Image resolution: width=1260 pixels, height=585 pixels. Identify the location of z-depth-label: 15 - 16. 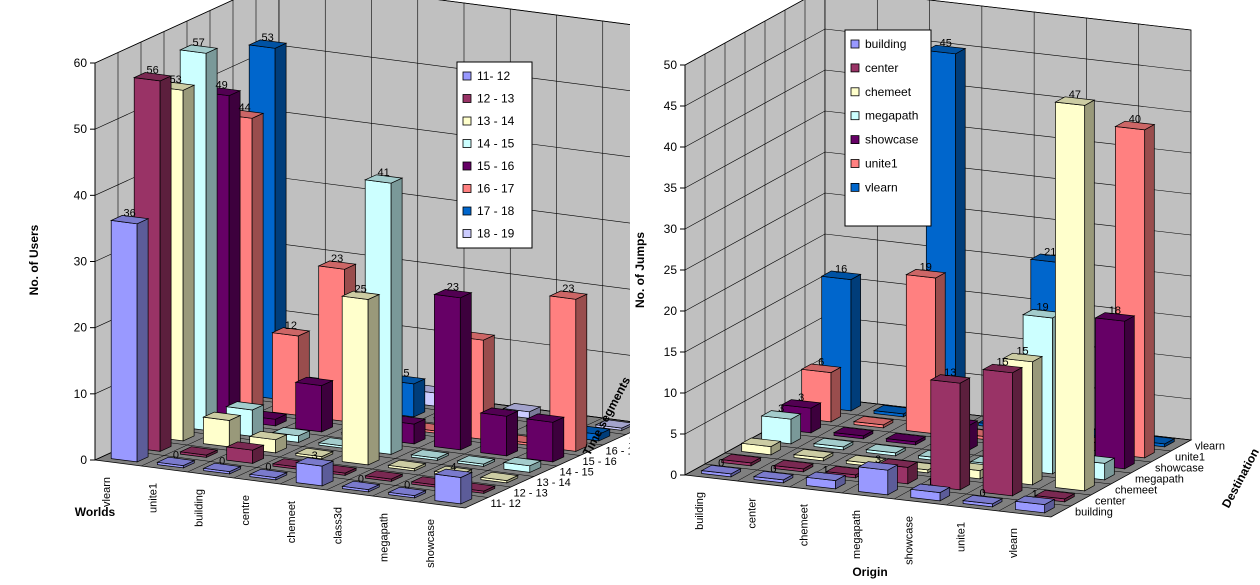
(600, 462).